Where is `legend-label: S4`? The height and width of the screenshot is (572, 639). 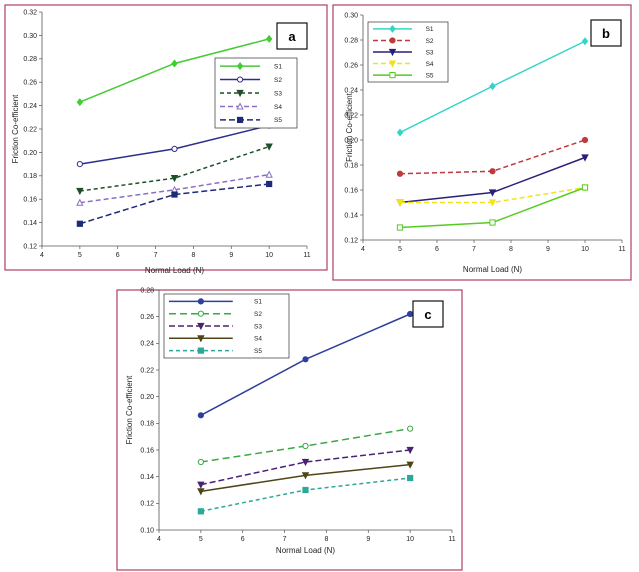 legend-label: S4 is located at coordinates (278, 107).